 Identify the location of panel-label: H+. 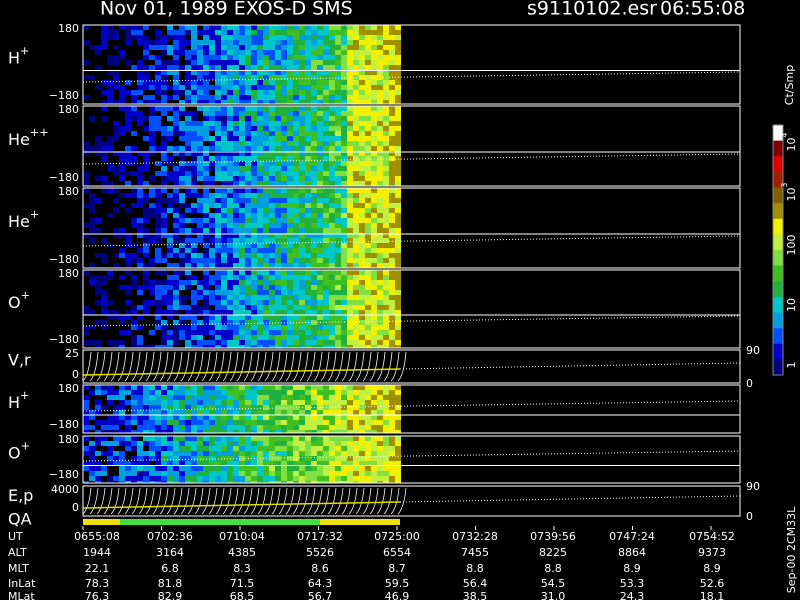
(18, 400).